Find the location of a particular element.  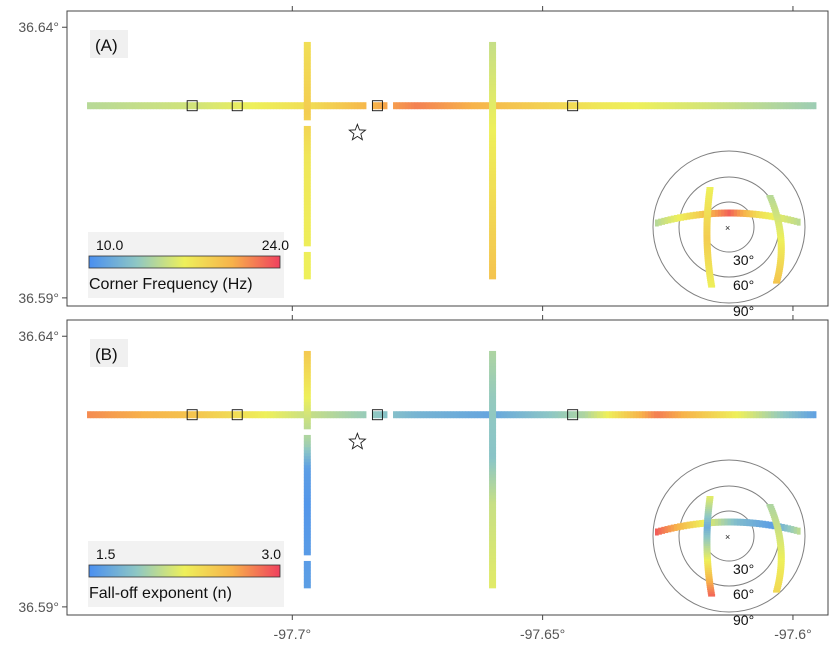

polar-center-mark: × is located at coordinates (727, 537).